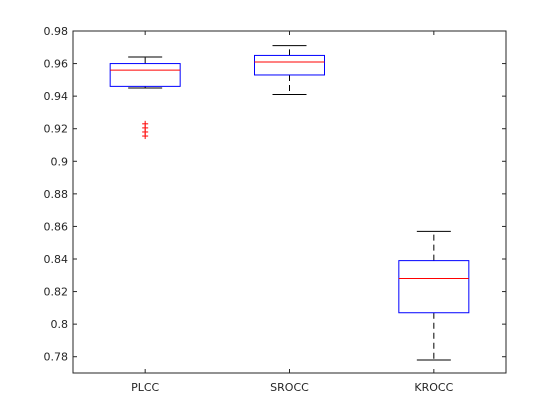  What do you see at coordinates (56, 292) in the screenshot?
I see `y-tick-label: 0.82` at bounding box center [56, 292].